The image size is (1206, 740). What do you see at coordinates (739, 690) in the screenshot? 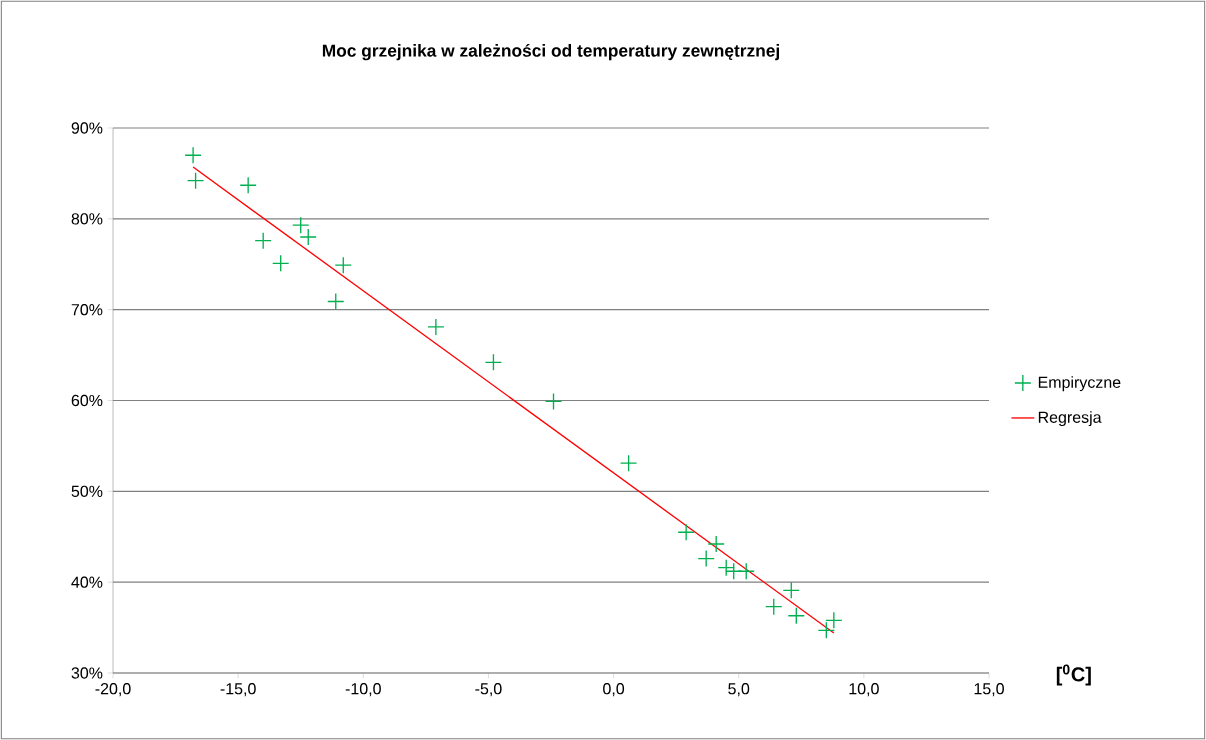
I see `x-tick-label: 5,0` at bounding box center [739, 690].